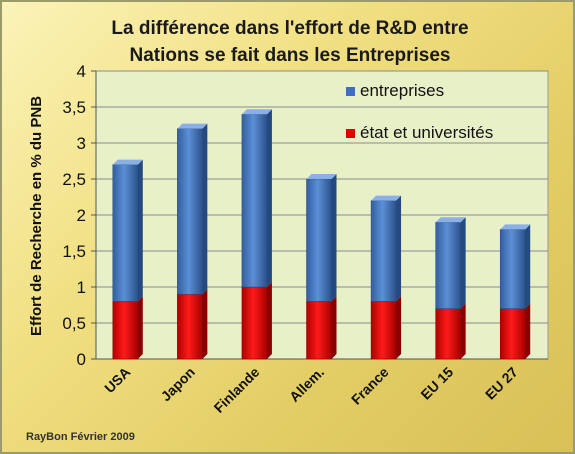  Describe the element at coordinates (36, 216) in the screenshot. I see `y-axis-label: Effort de Recherche en % du PNB` at that location.